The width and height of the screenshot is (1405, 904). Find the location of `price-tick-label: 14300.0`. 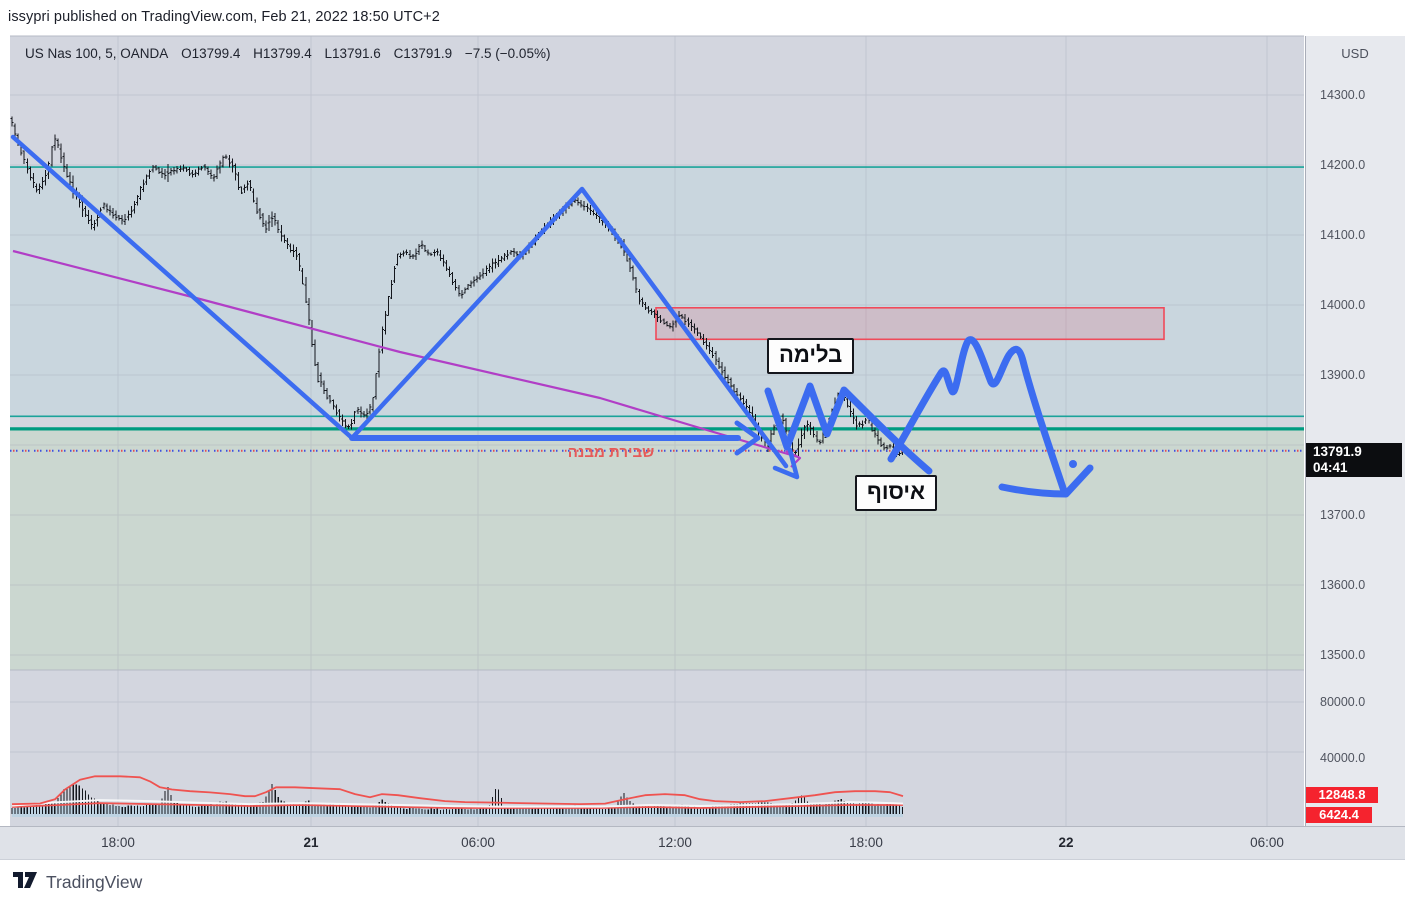

price-tick-label: 14300.0 is located at coordinates (1343, 95).